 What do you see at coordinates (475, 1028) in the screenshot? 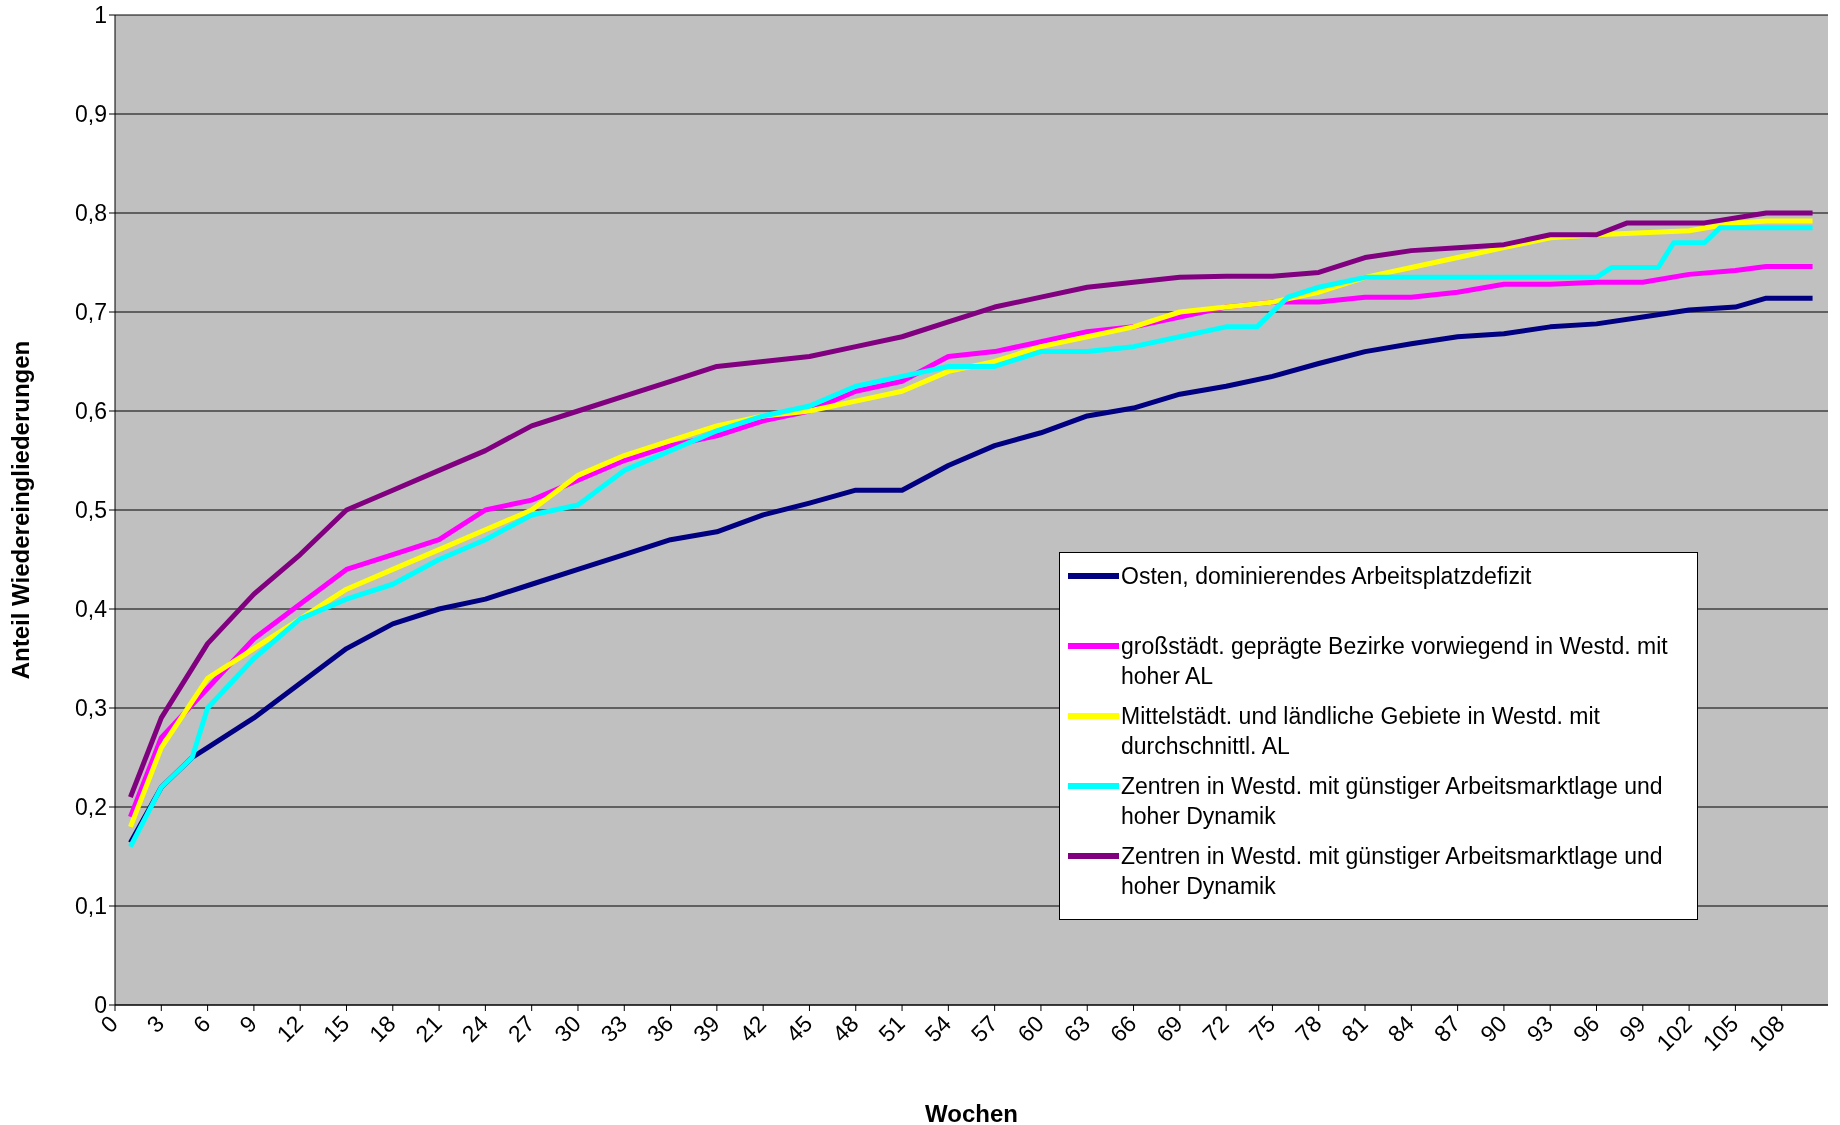
I see `x-tick-label: 24` at bounding box center [475, 1028].